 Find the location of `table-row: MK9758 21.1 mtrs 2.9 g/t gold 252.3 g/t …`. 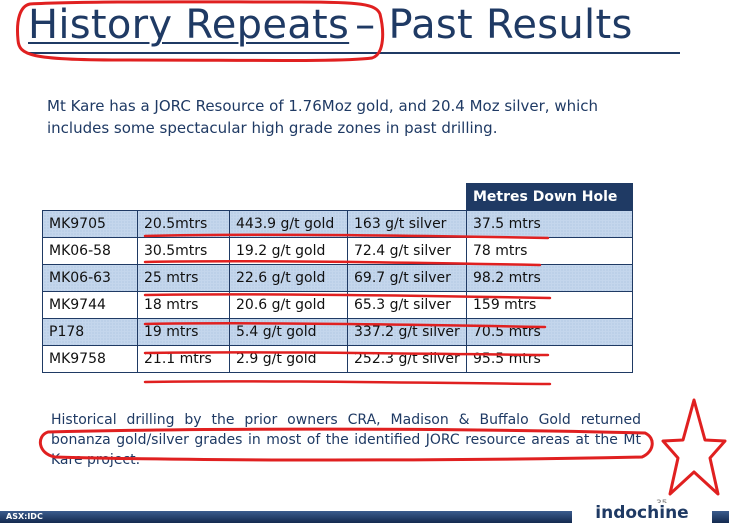

table-row: MK9758 21.1 mtrs 2.9 g/t gold 252.3 g/t … is located at coordinates (337, 359).